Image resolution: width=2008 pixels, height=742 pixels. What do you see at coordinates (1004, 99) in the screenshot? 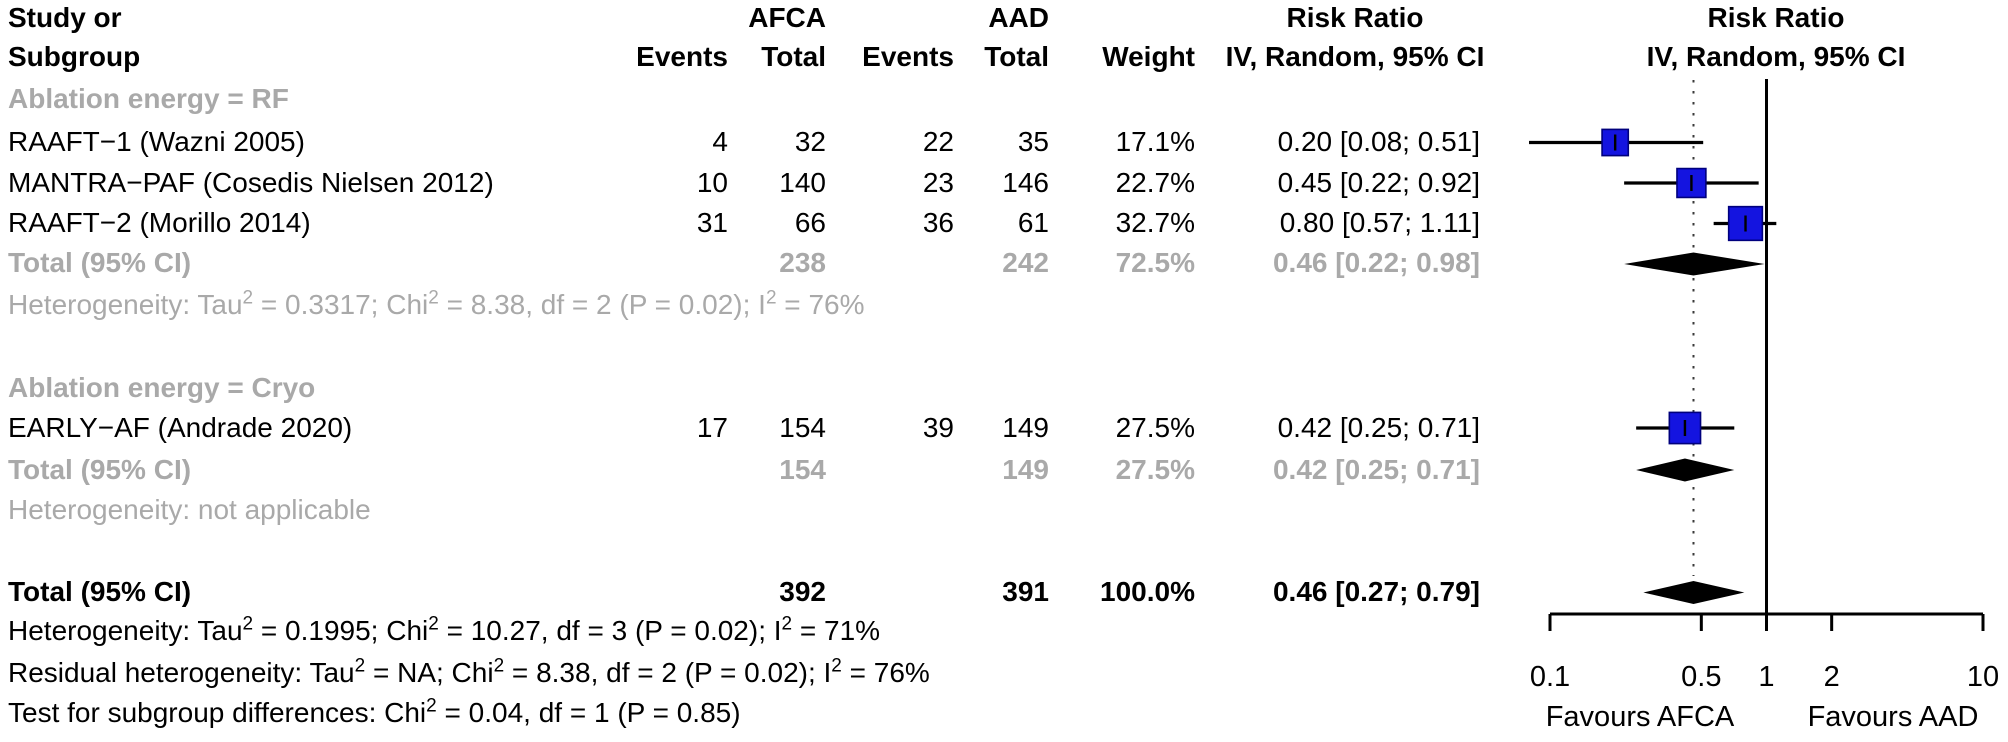
I see `subgroup-label-rf: Ablation energy = RF` at bounding box center [1004, 99].